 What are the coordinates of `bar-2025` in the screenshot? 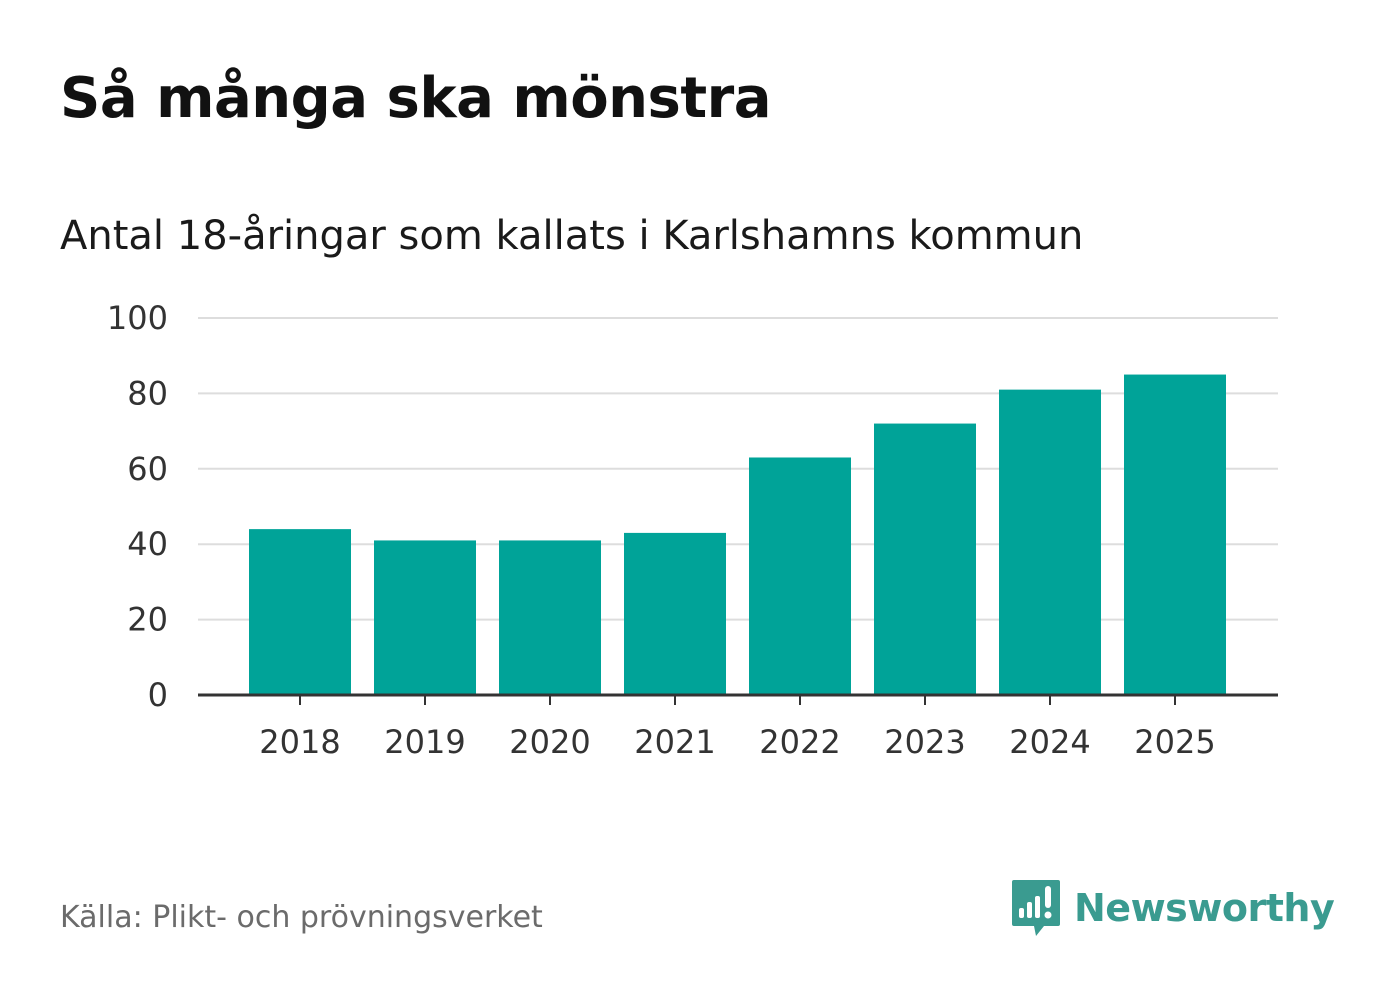 It's located at (1175, 534).